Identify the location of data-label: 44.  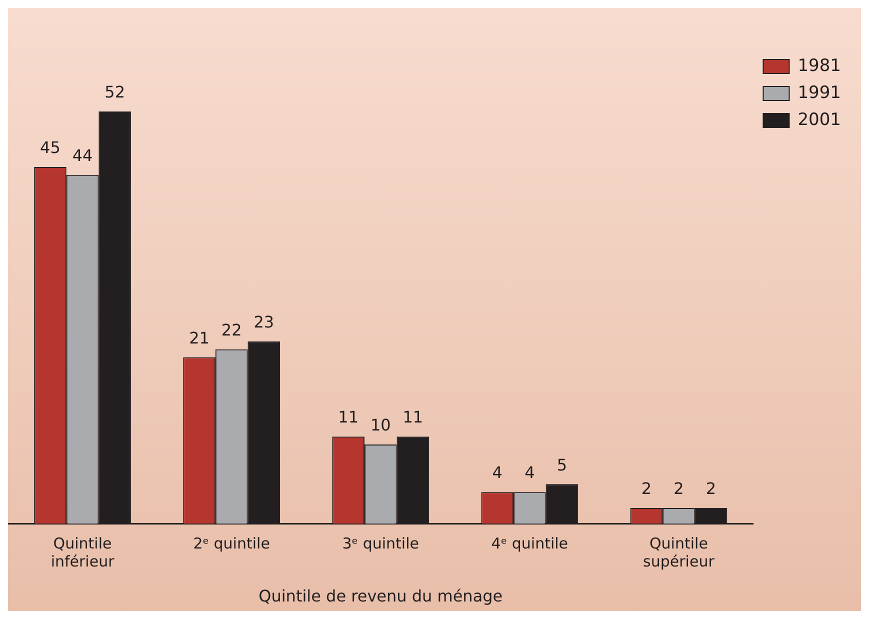
(82, 156).